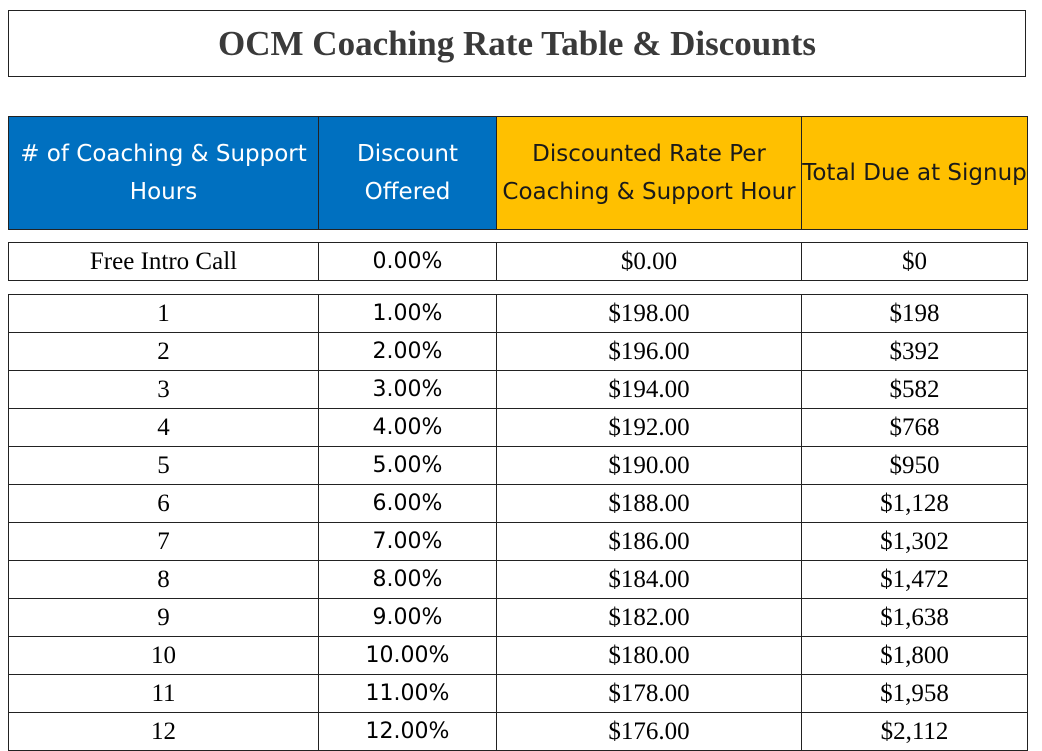 The image size is (1042, 751). I want to click on discount-cell: 10.00%, so click(407, 655).